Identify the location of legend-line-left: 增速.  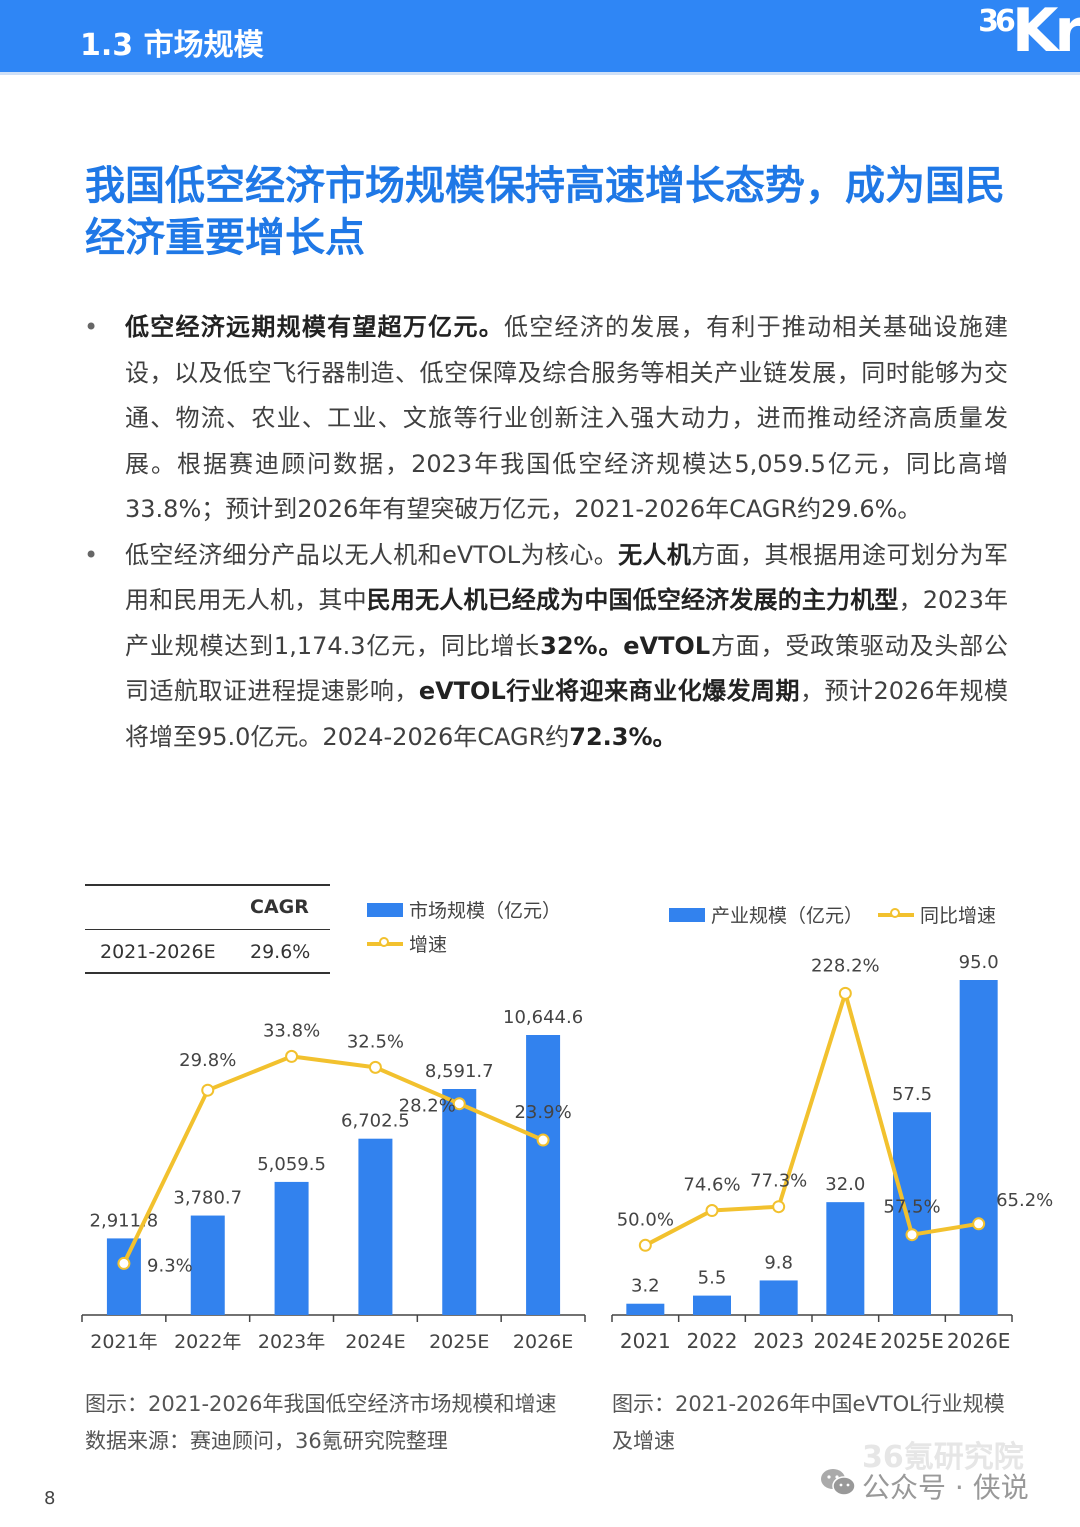
(407, 943).